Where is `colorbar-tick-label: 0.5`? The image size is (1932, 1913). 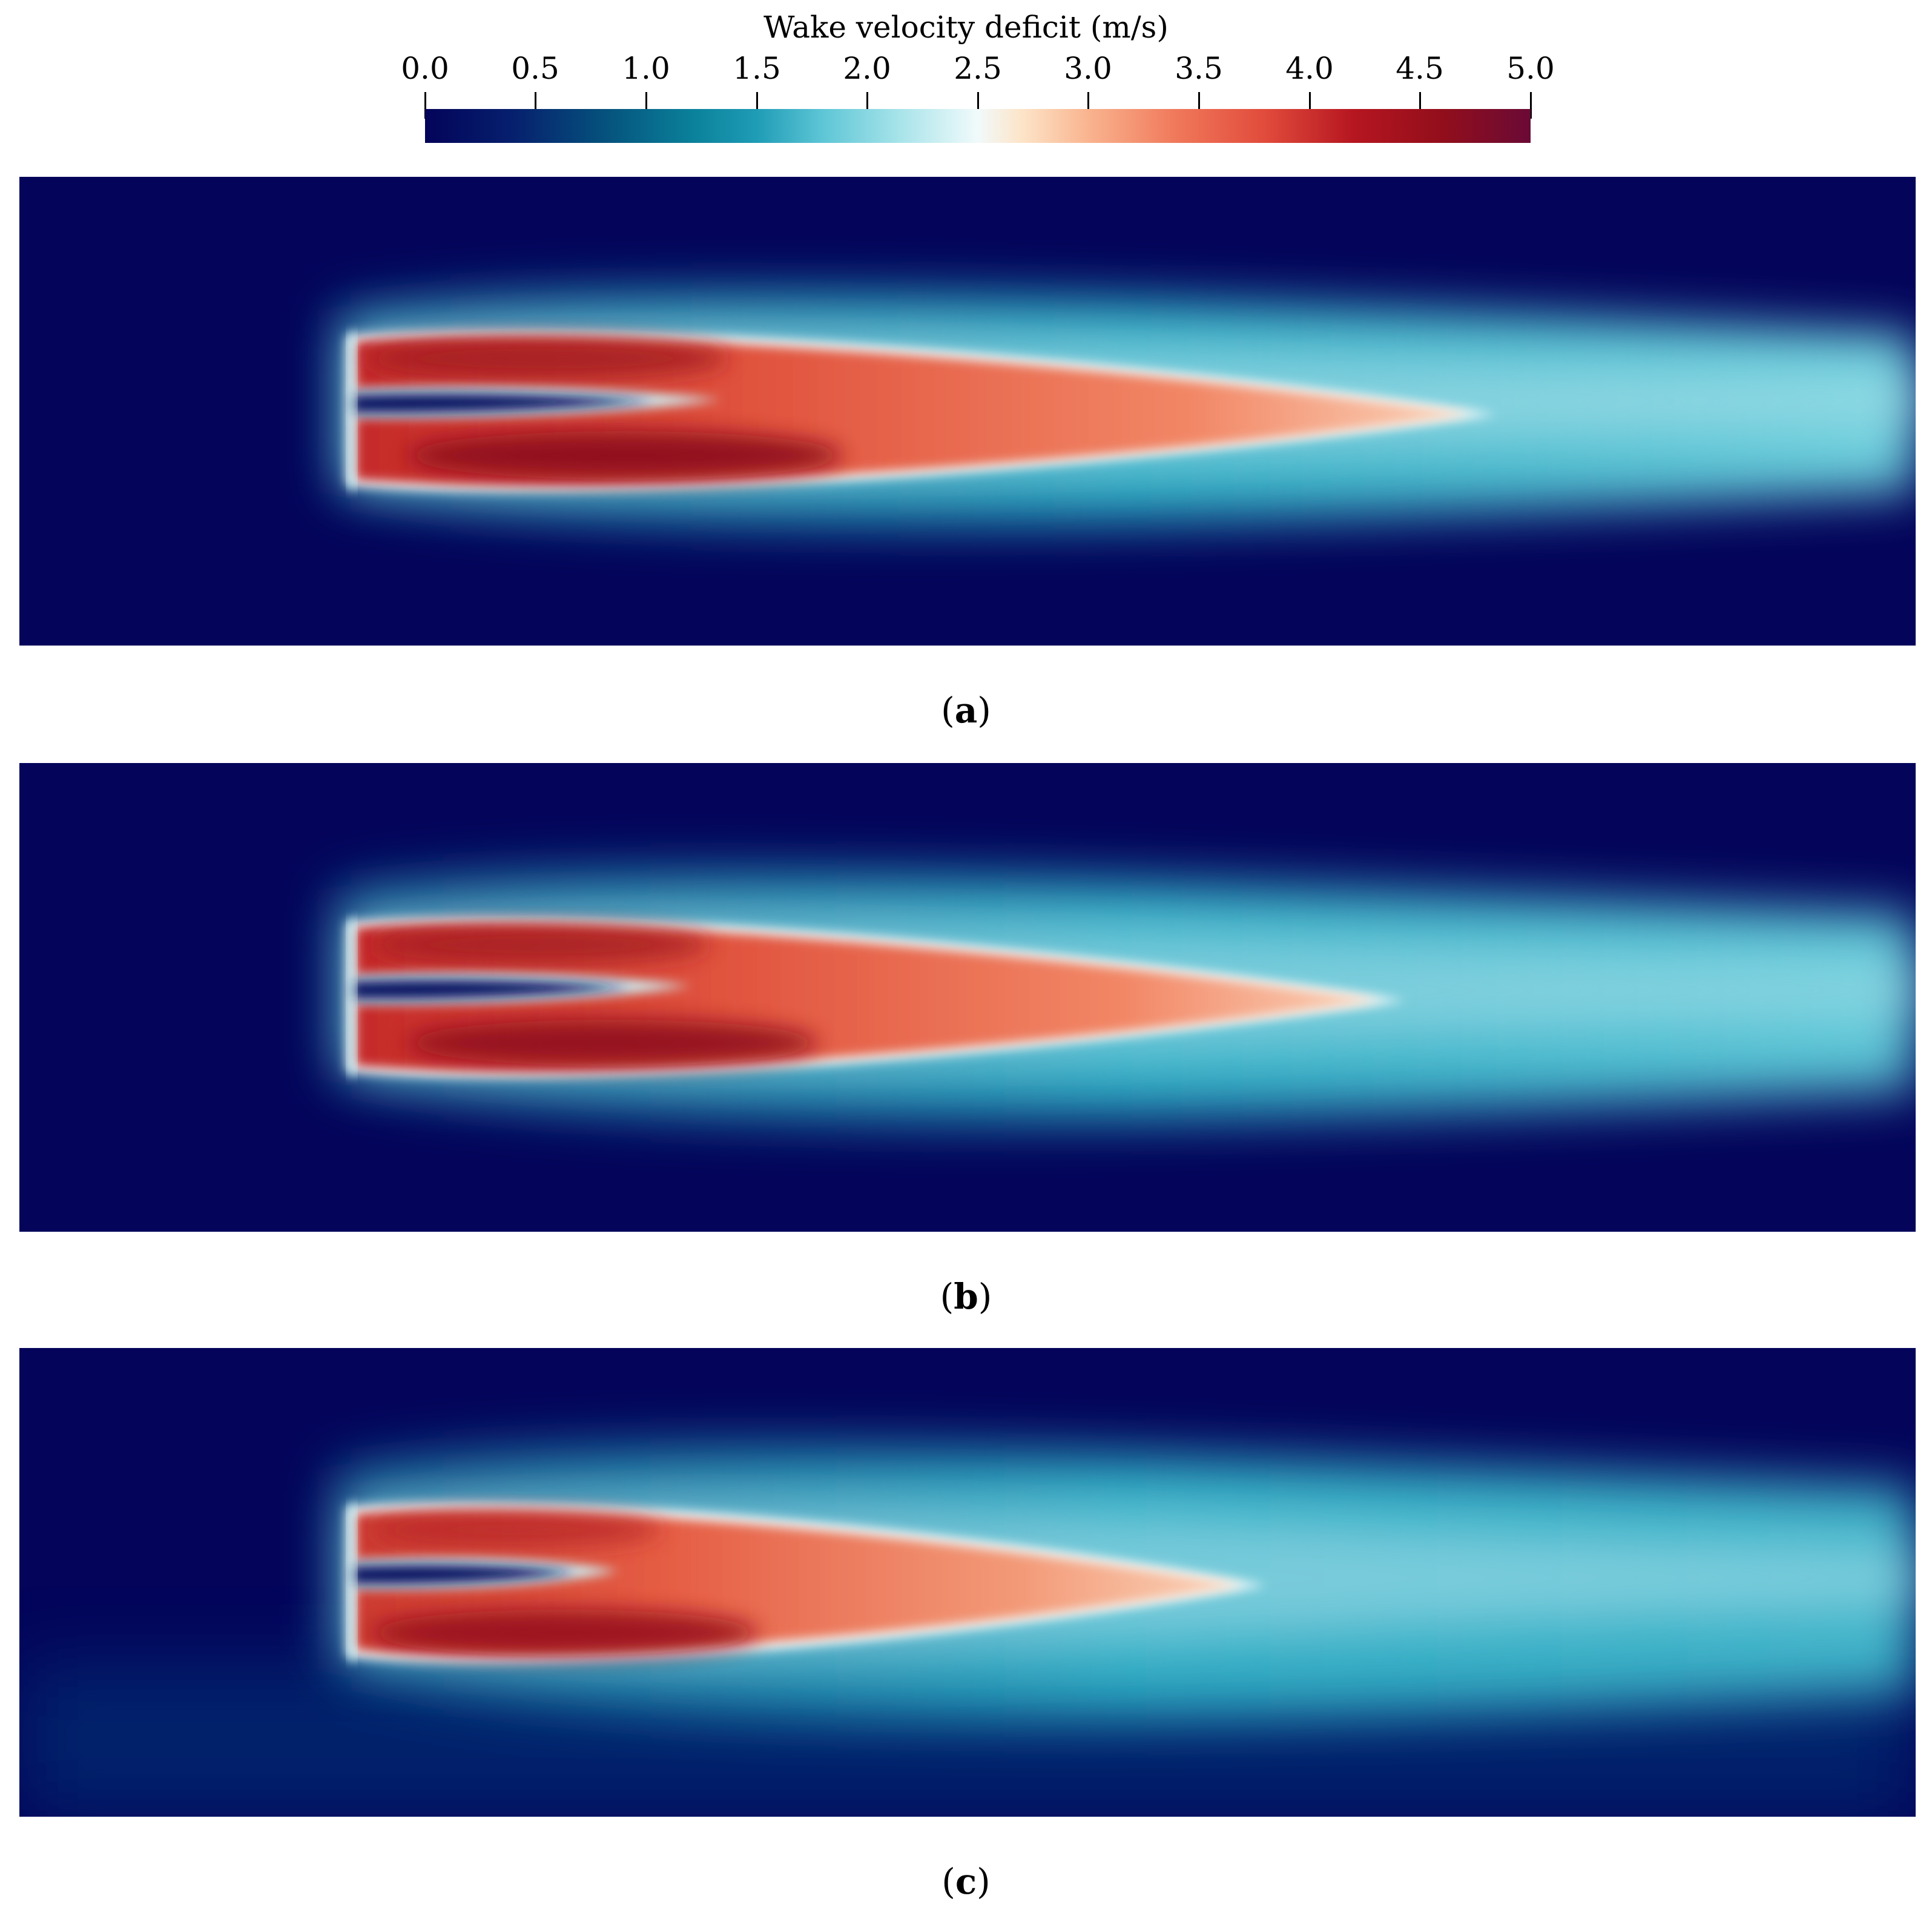 colorbar-tick-label: 0.5 is located at coordinates (535, 68).